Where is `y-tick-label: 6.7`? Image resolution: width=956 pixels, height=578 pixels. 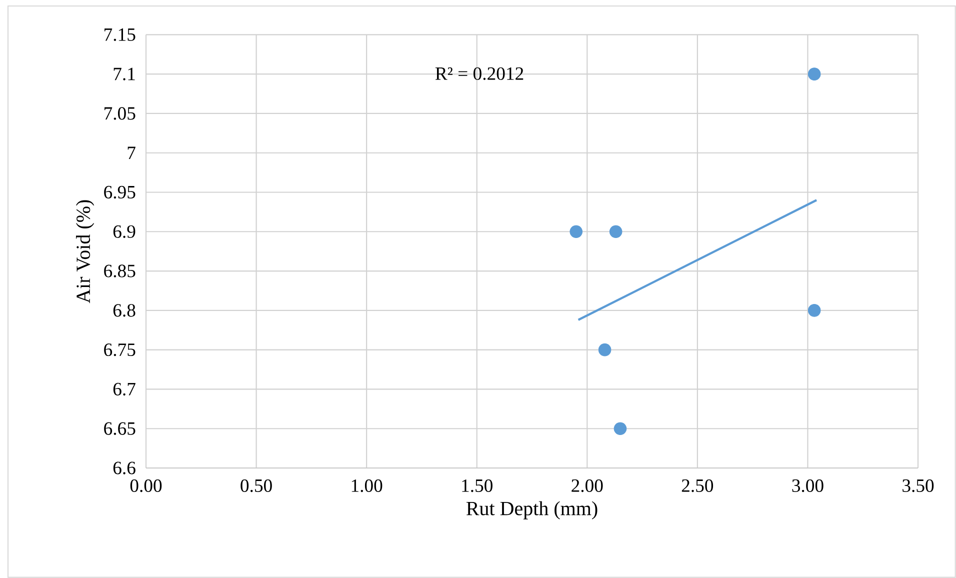
y-tick-label: 6.7 is located at coordinates (124, 389).